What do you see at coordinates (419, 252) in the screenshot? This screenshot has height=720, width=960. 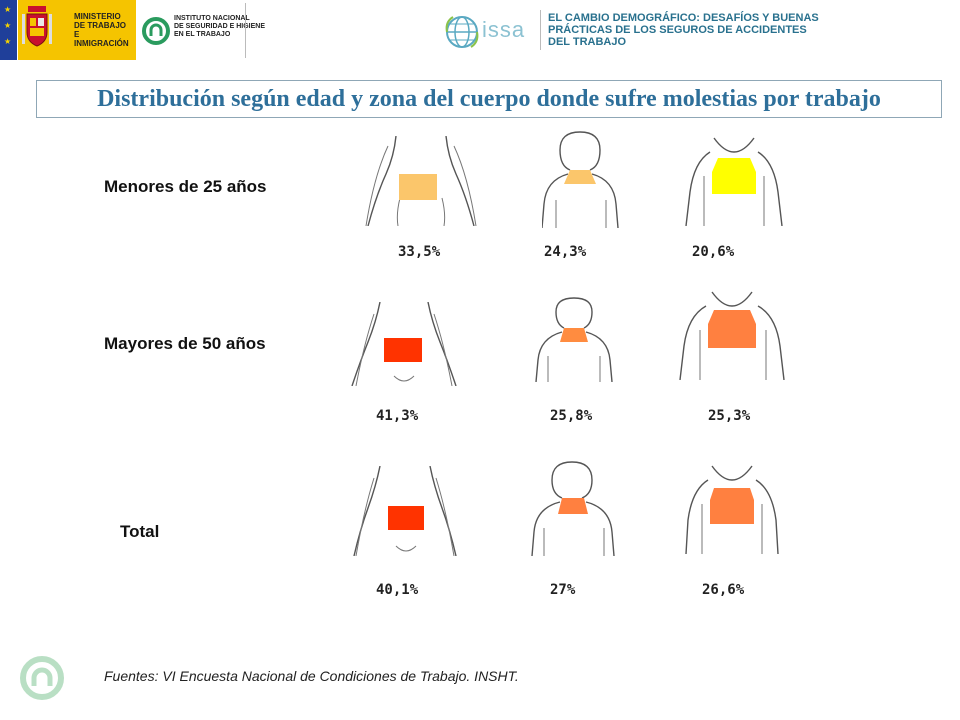 I see `value-under-25-lower-back: 33,5%` at bounding box center [419, 252].